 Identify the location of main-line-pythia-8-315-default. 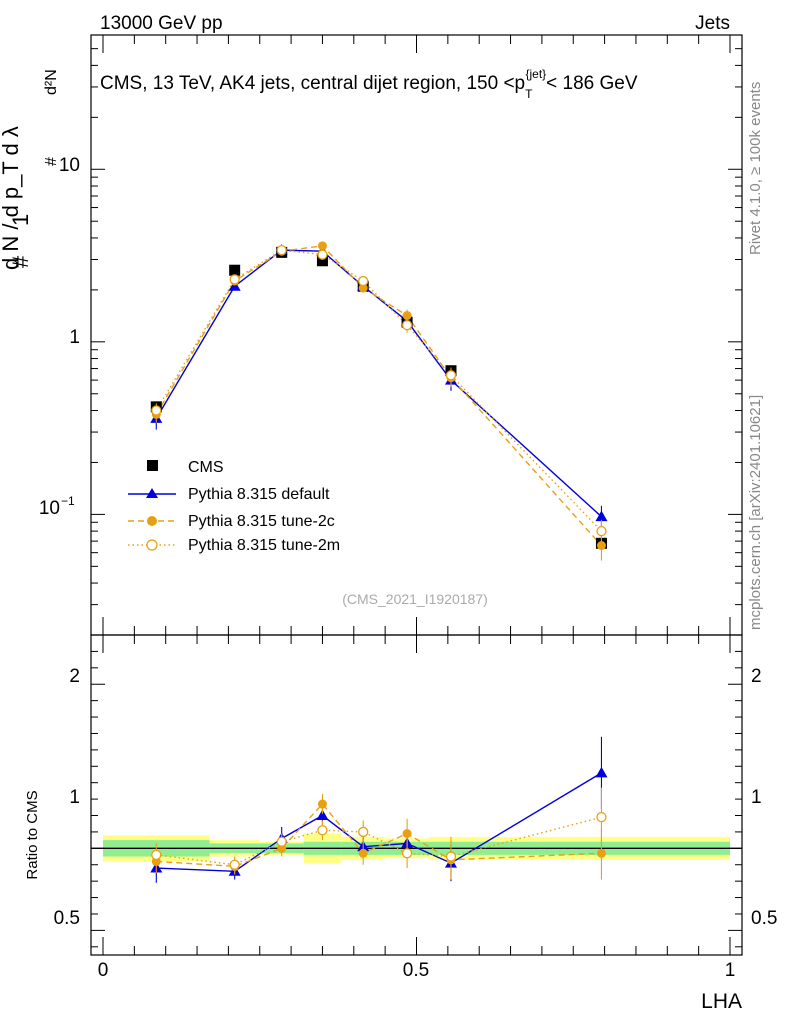
(378, 383).